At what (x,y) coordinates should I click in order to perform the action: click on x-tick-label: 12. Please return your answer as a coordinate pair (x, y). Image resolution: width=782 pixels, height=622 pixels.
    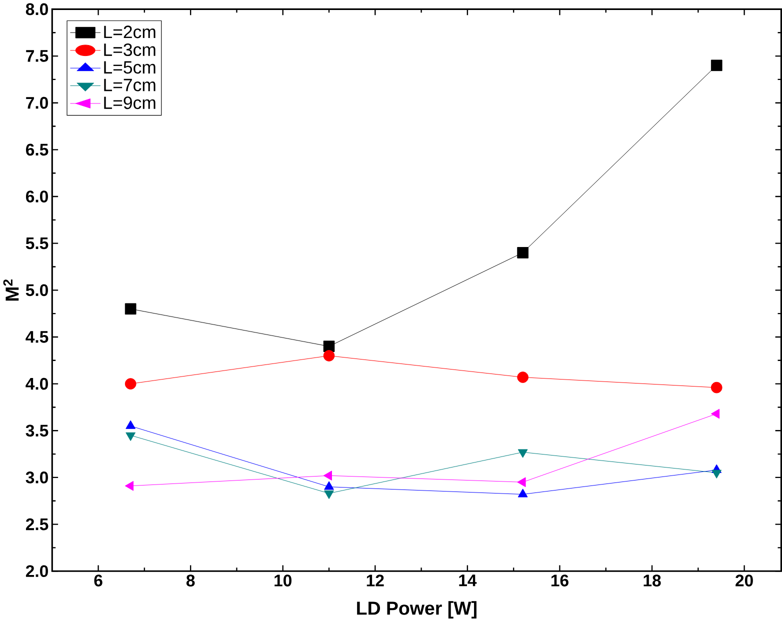
    Looking at the image, I should click on (375, 580).